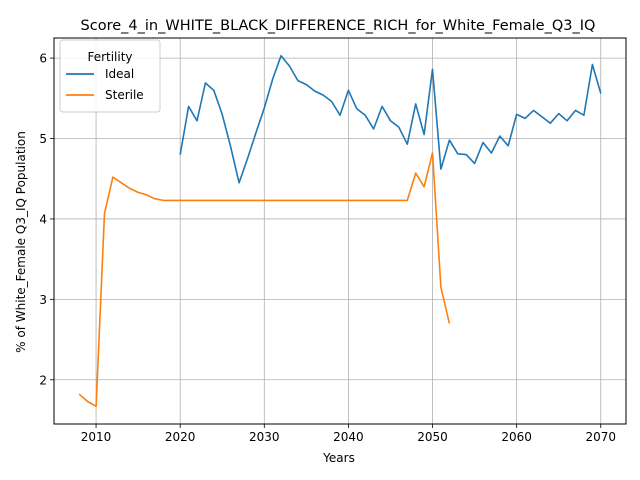  Describe the element at coordinates (21, 242) in the screenshot. I see `y-axis-label: % of White_Female Q3_IQ Population` at that location.